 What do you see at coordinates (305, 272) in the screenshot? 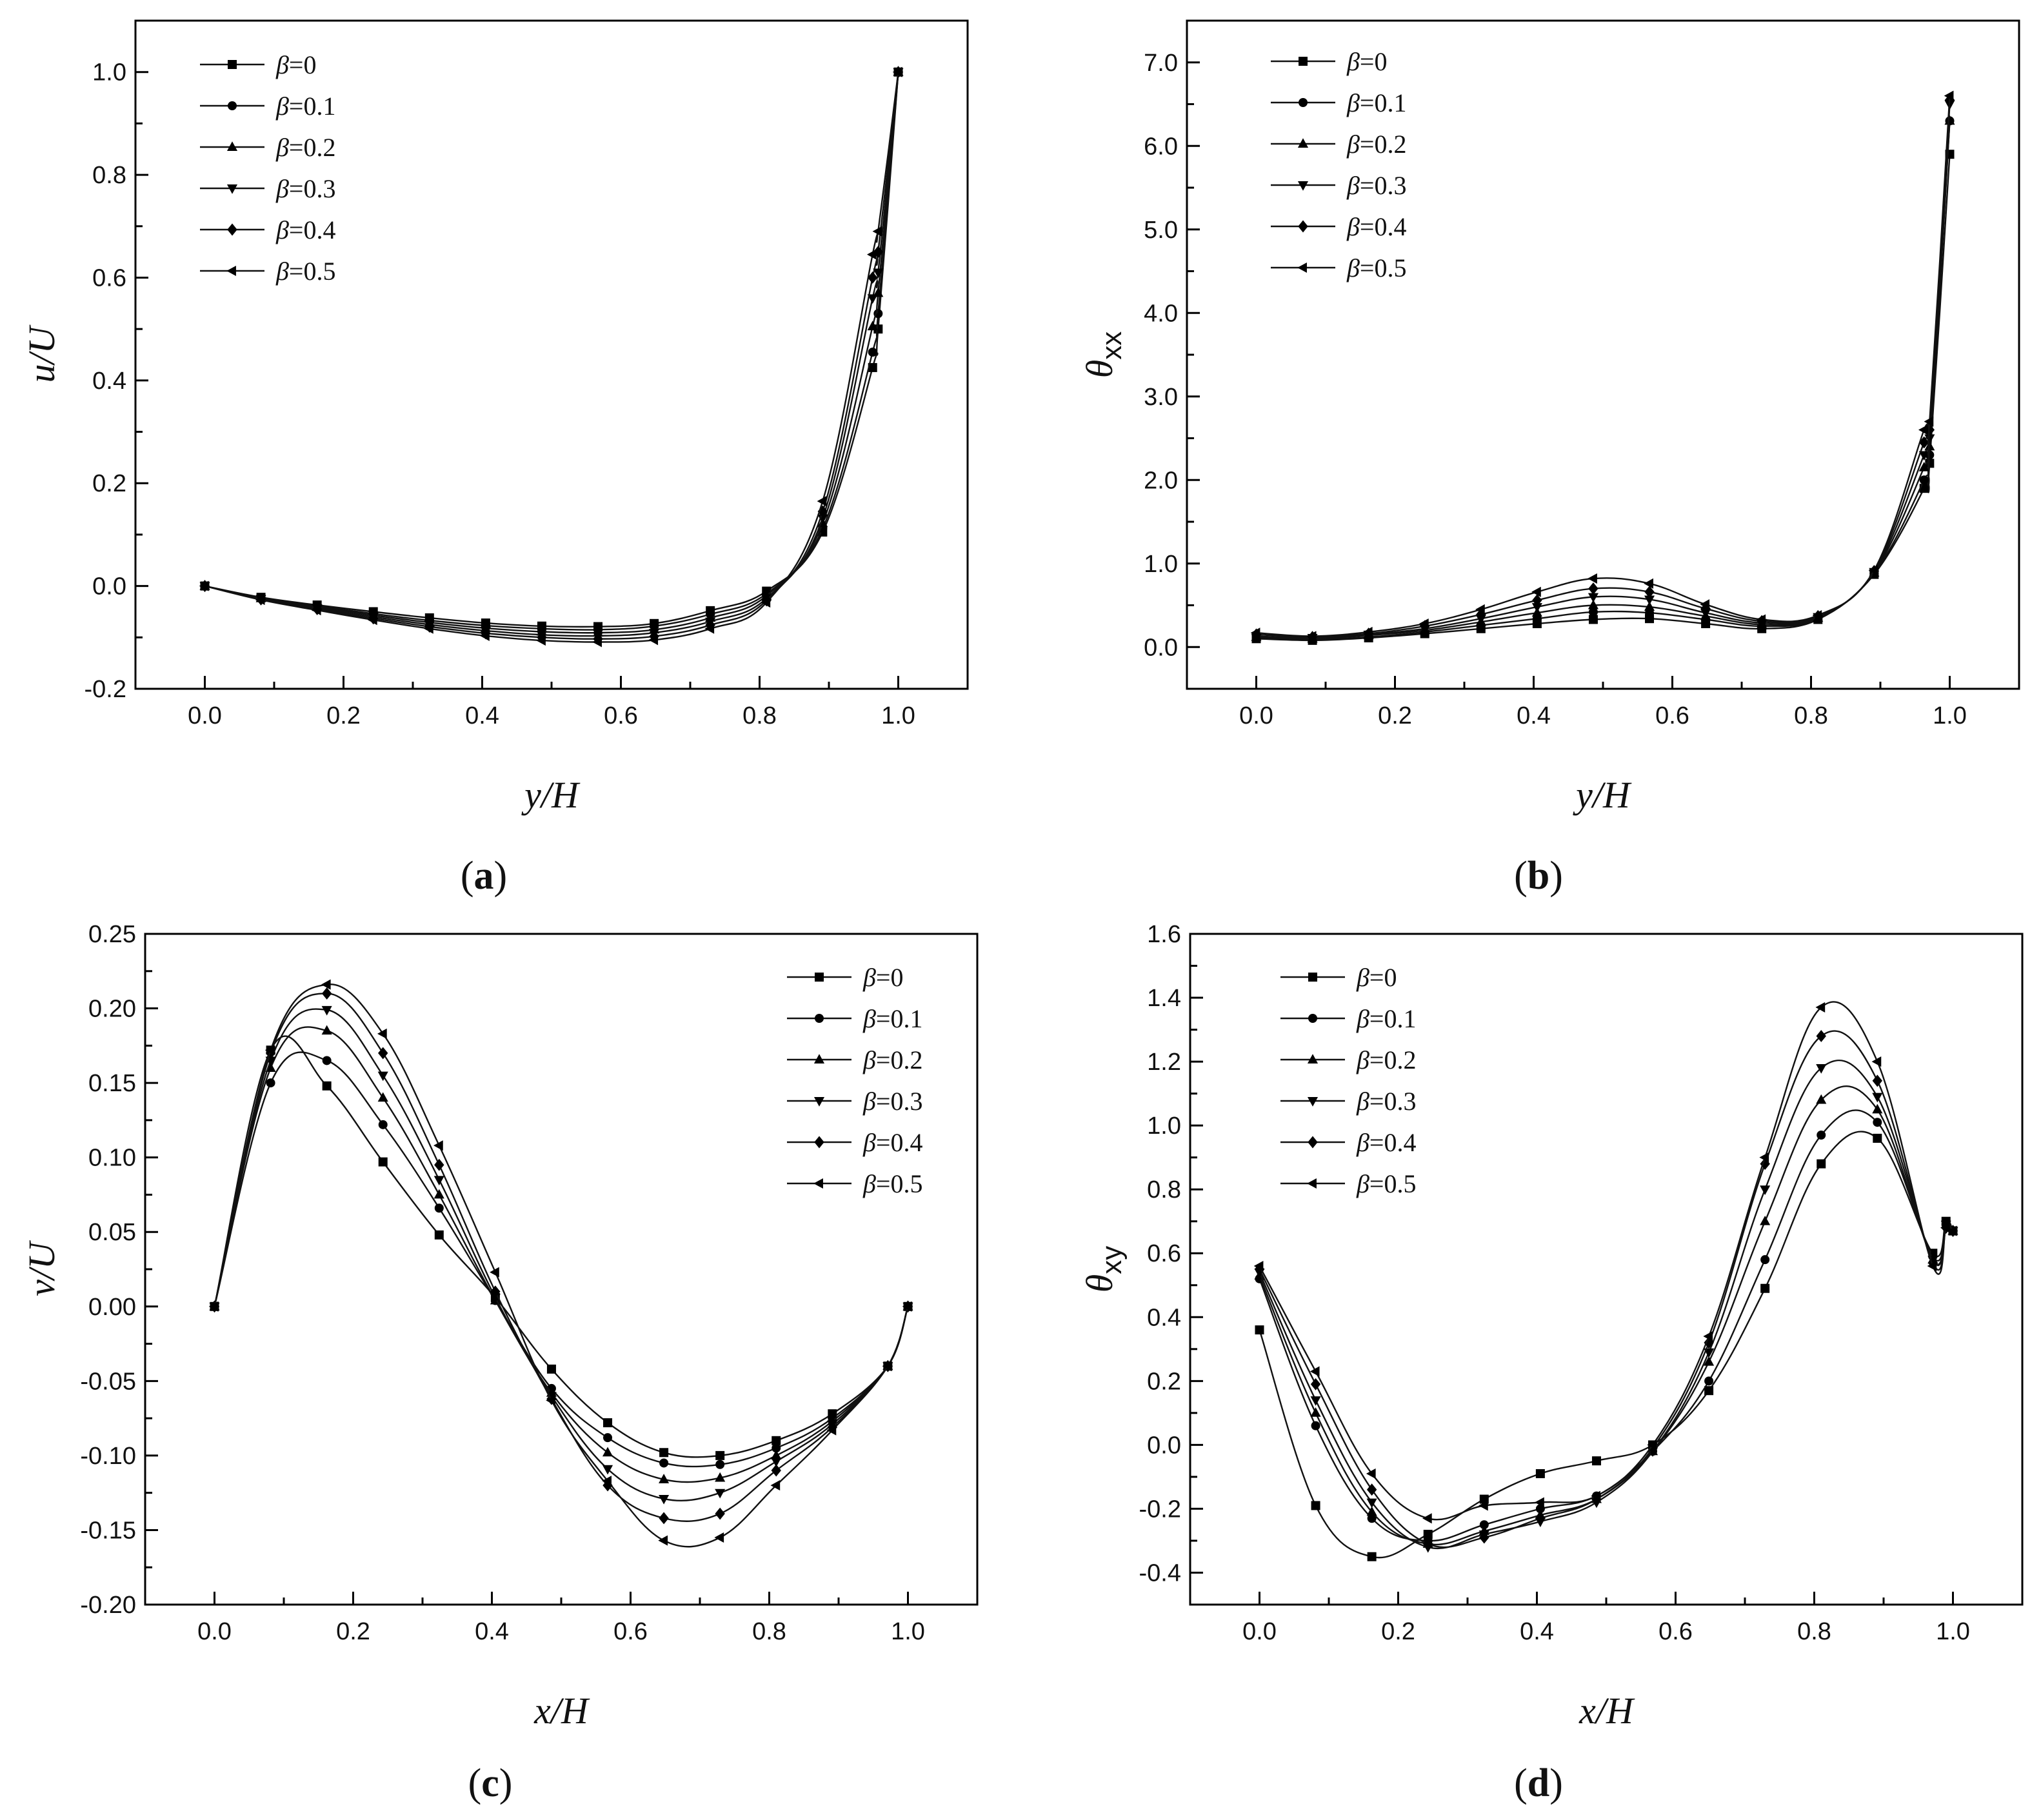
I see `legend-label: β=0.5` at bounding box center [305, 272].